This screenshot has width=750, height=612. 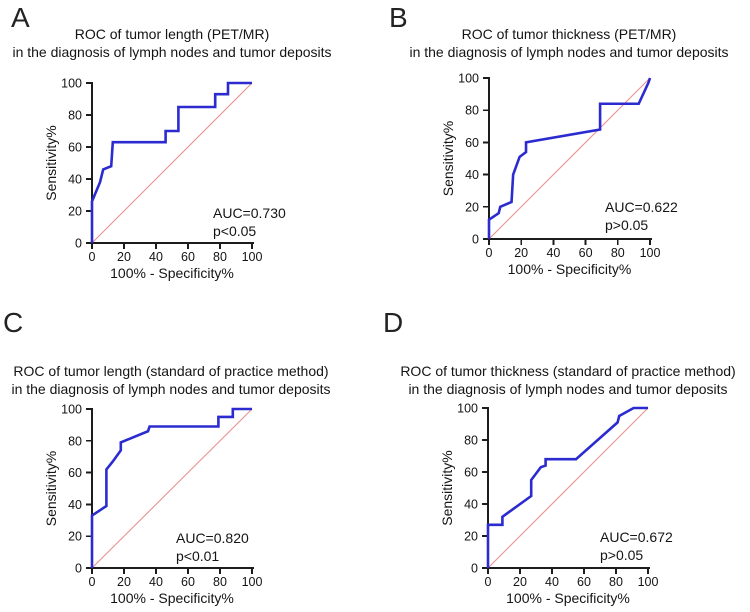 I want to click on auc-value: AUC=0.730, so click(x=249, y=213).